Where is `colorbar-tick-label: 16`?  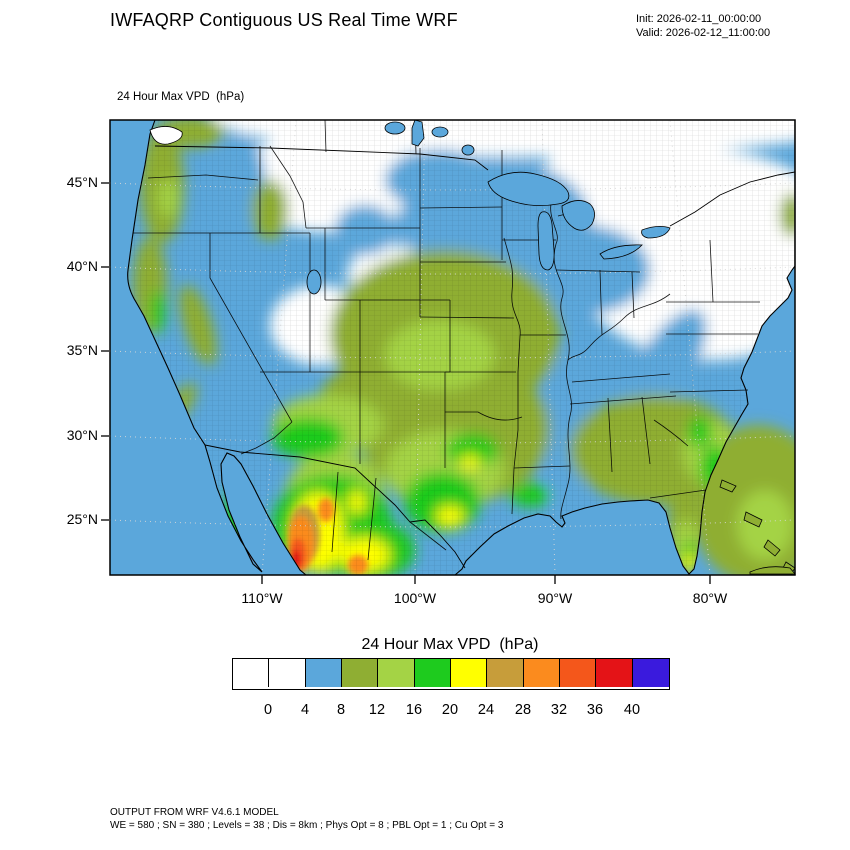
colorbar-tick-label: 16 is located at coordinates (414, 710).